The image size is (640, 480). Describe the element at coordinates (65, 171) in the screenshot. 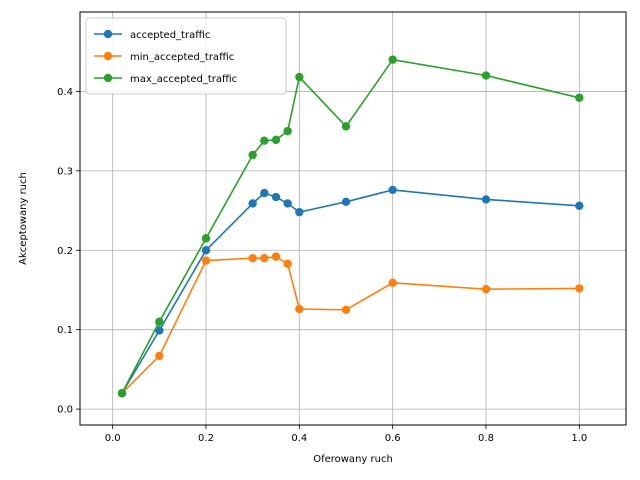

I see `y-tick-label: 0.3` at that location.